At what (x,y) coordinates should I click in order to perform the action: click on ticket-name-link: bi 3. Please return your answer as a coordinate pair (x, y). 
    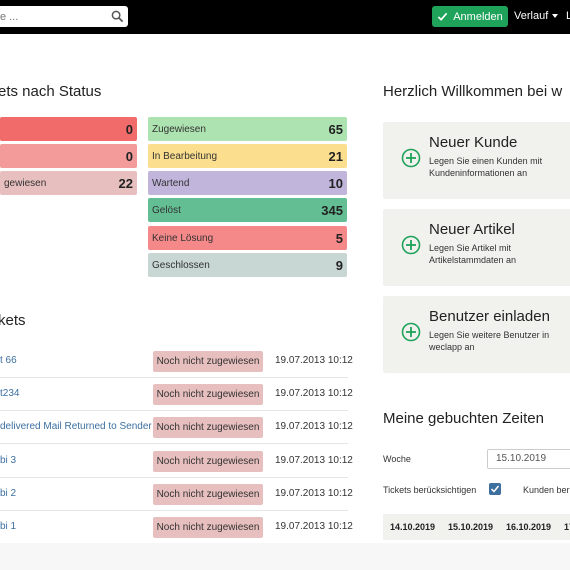
    Looking at the image, I should click on (8, 460).